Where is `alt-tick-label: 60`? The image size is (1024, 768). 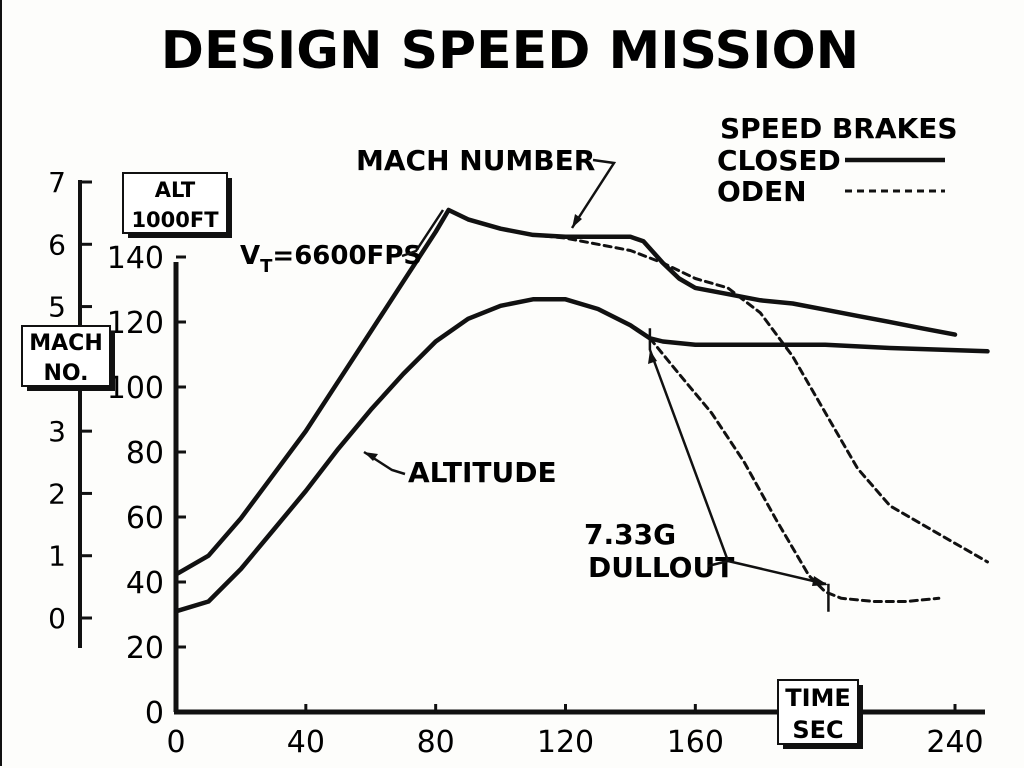 alt-tick-label: 60 is located at coordinates (145, 518).